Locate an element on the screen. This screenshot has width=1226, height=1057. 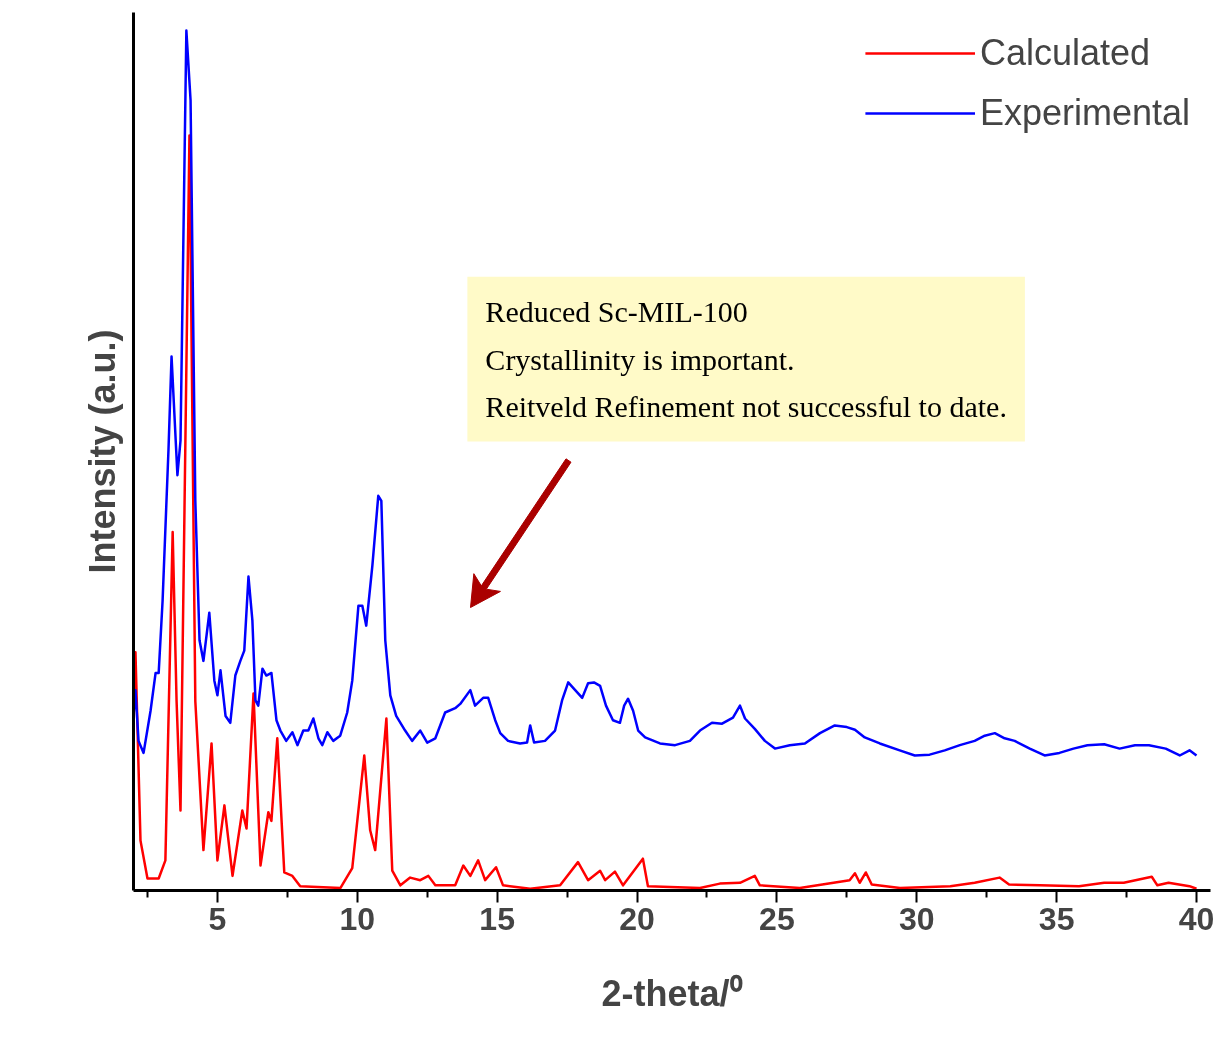
x-tick-label: 30 is located at coordinates (916, 918).